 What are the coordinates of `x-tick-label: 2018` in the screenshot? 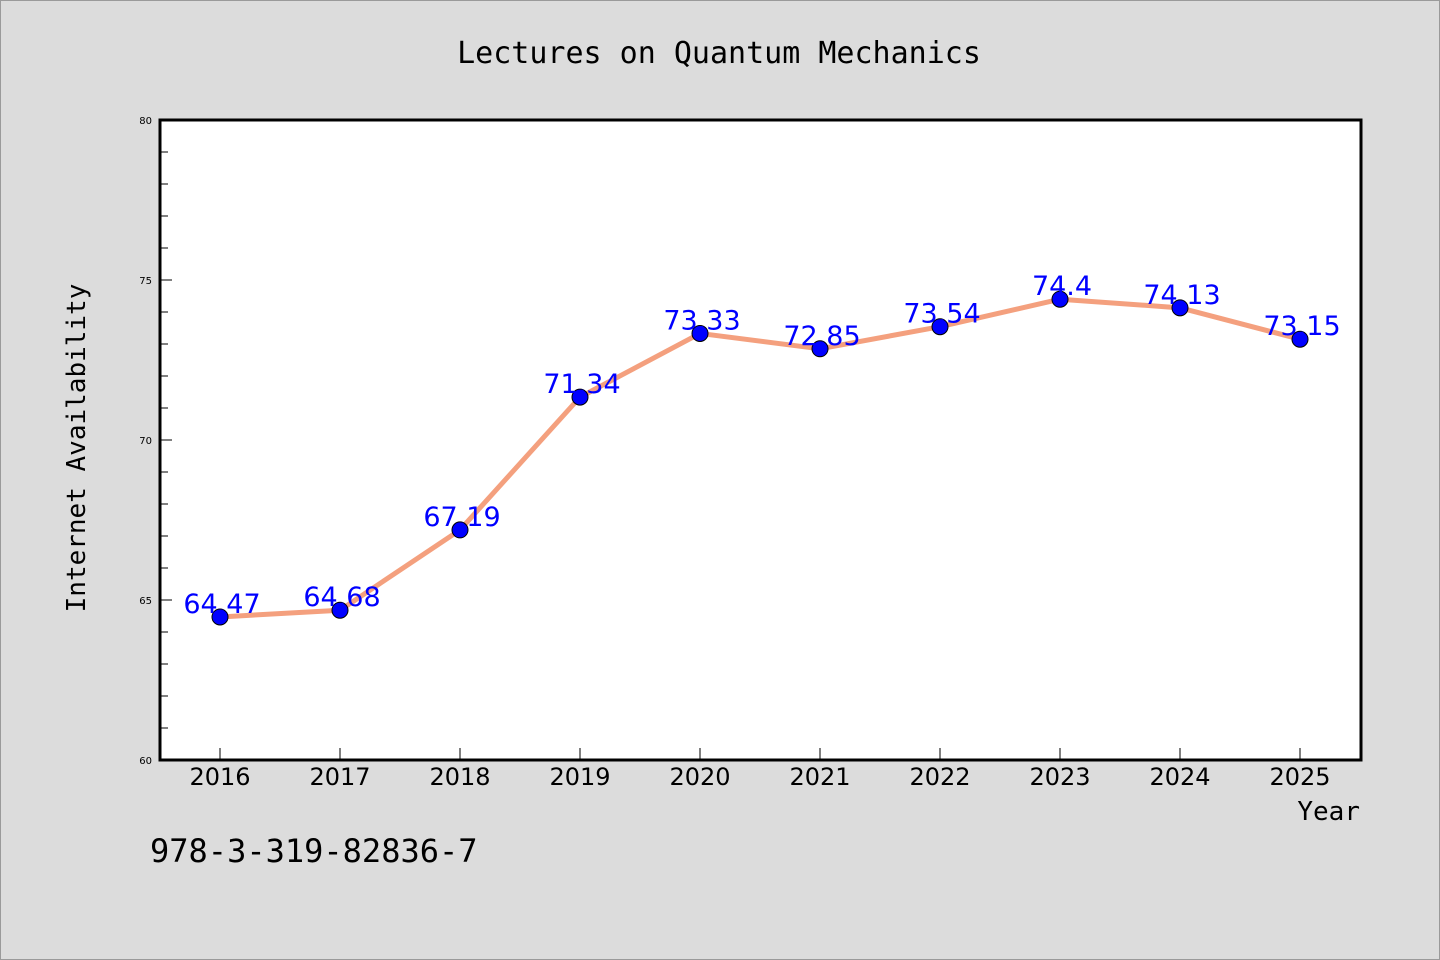 It's located at (459, 777).